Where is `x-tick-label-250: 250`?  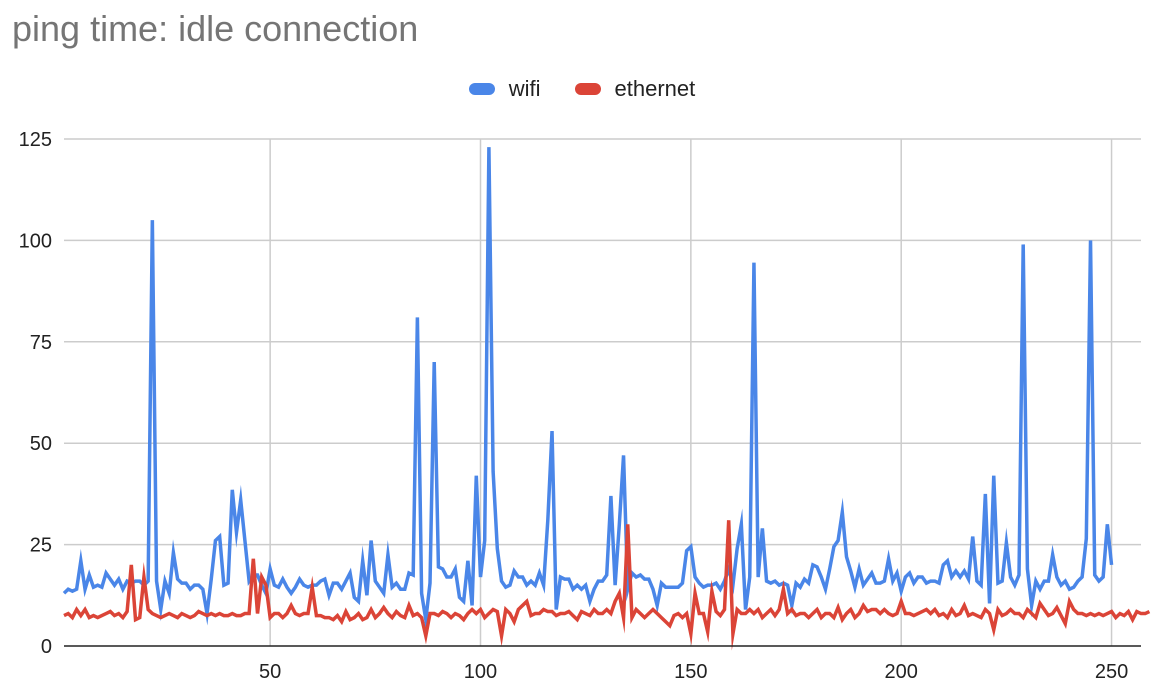
x-tick-label-250: 250 is located at coordinates (1111, 672).